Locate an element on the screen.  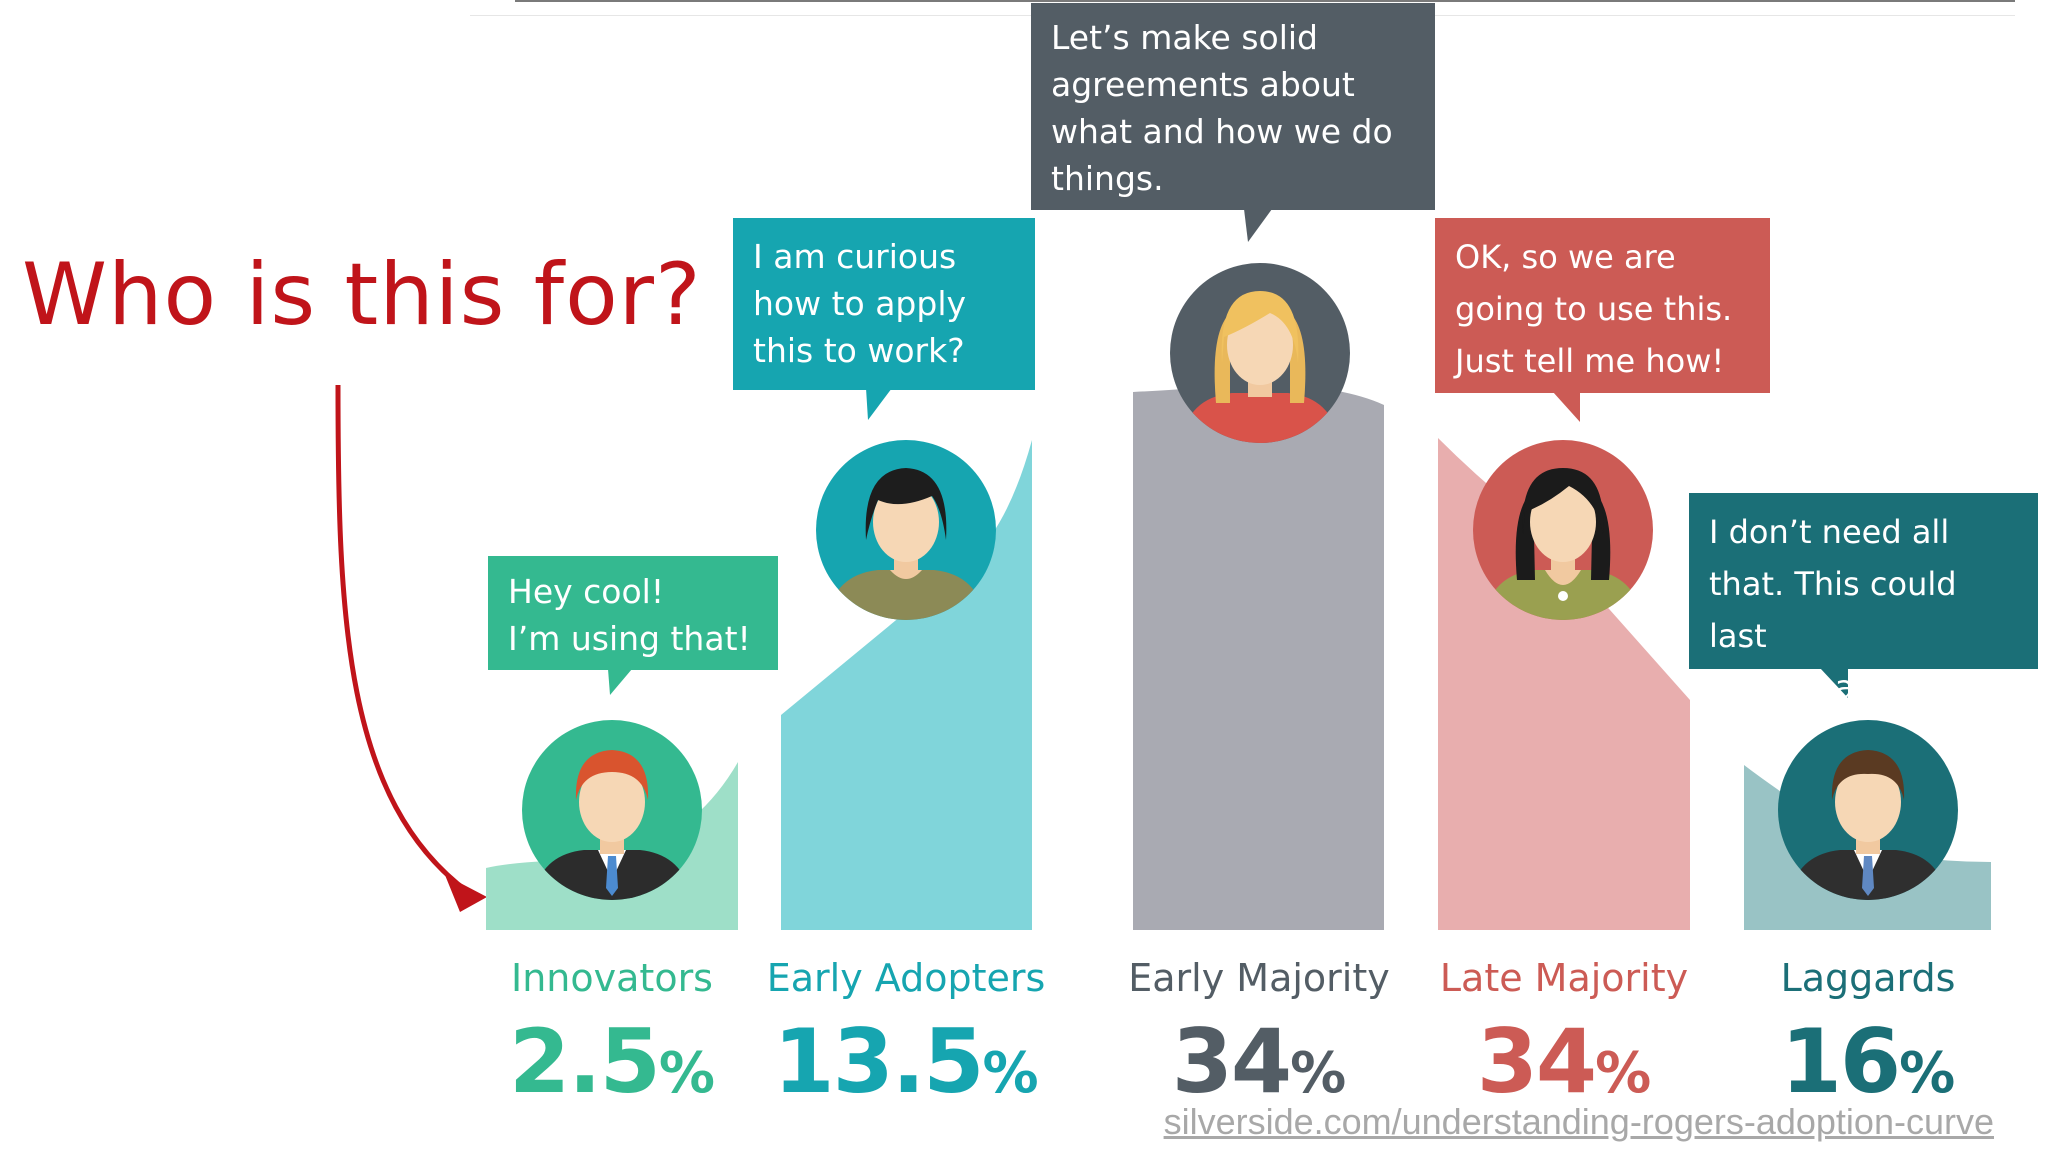
top-rule is located at coordinates (1265, 1).